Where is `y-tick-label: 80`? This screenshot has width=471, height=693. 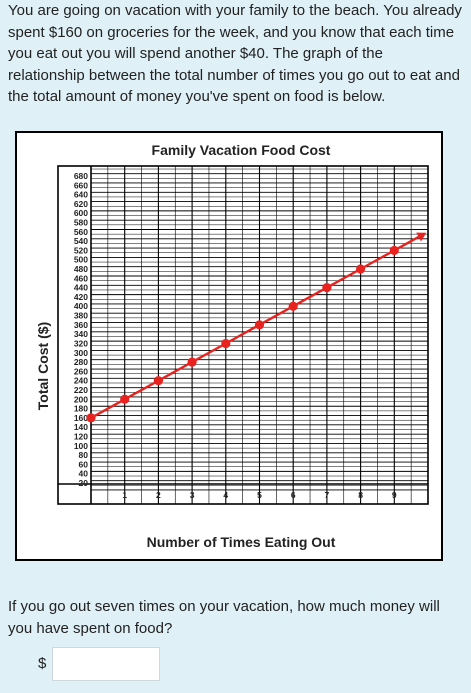 y-tick-label: 80 is located at coordinates (84, 455).